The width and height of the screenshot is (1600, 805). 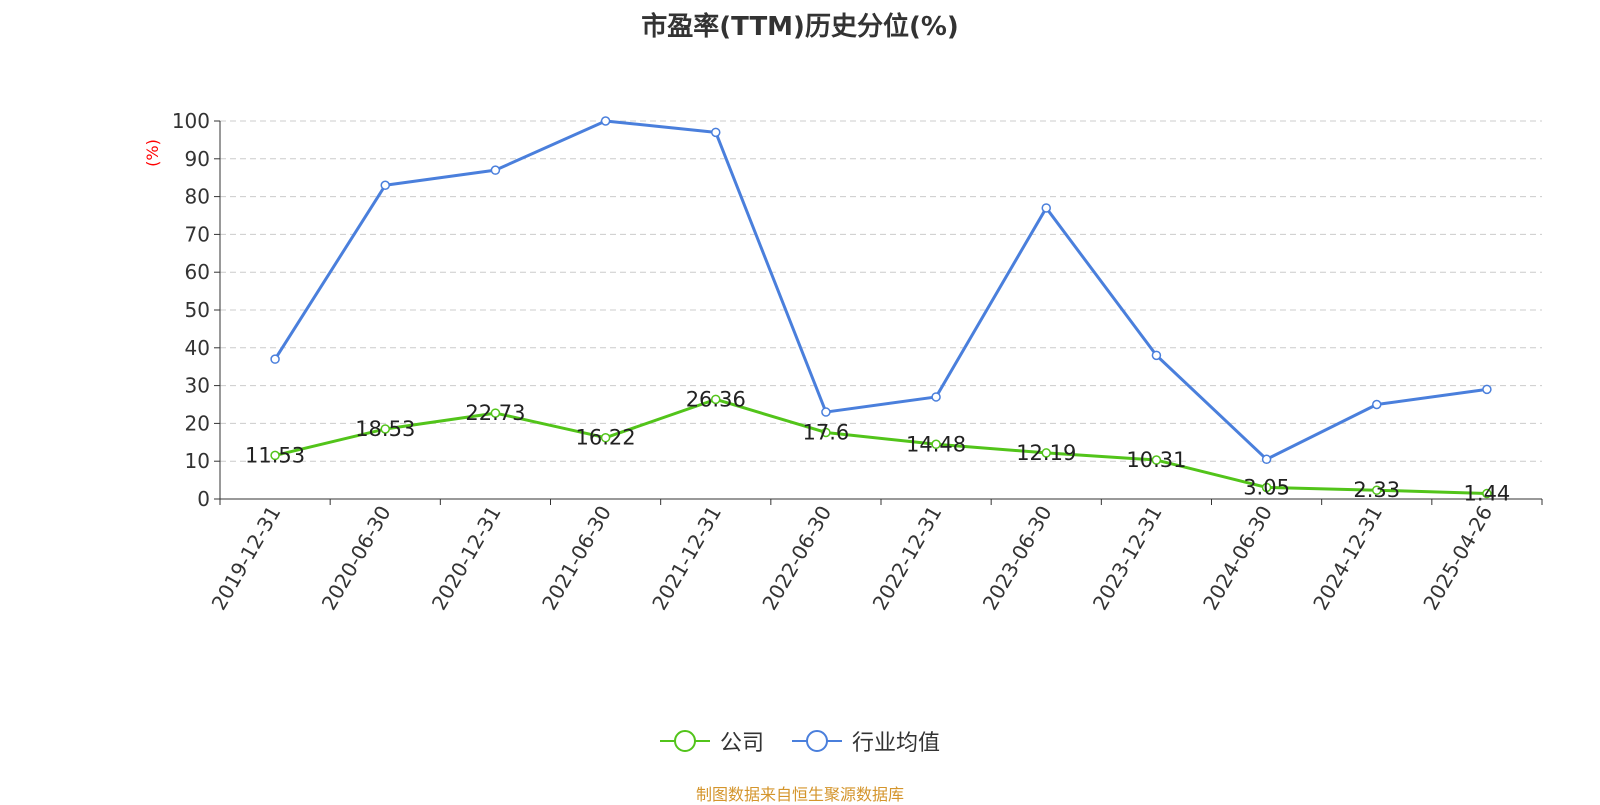 What do you see at coordinates (711, 741) in the screenshot?
I see `legend-item-company: 公司` at bounding box center [711, 741].